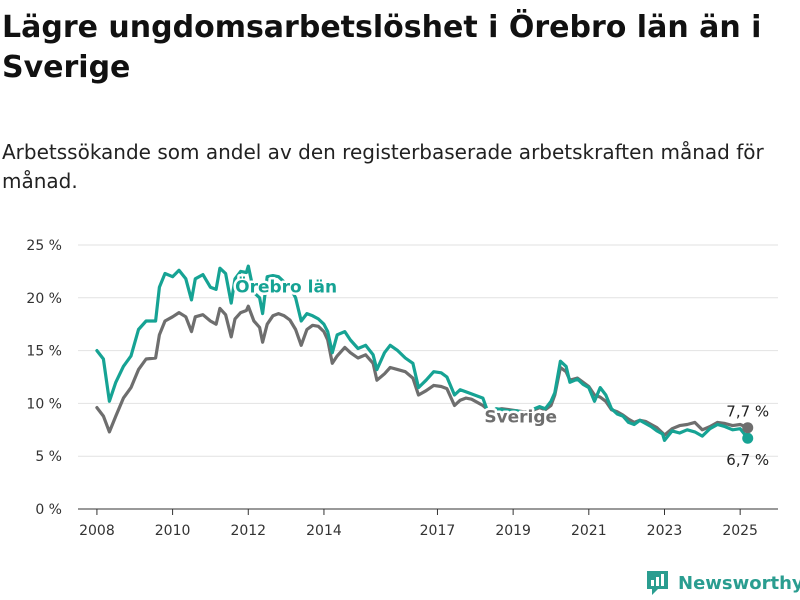 The image size is (800, 600). I want to click on series-label-orebro: Örebro län, so click(286, 287).